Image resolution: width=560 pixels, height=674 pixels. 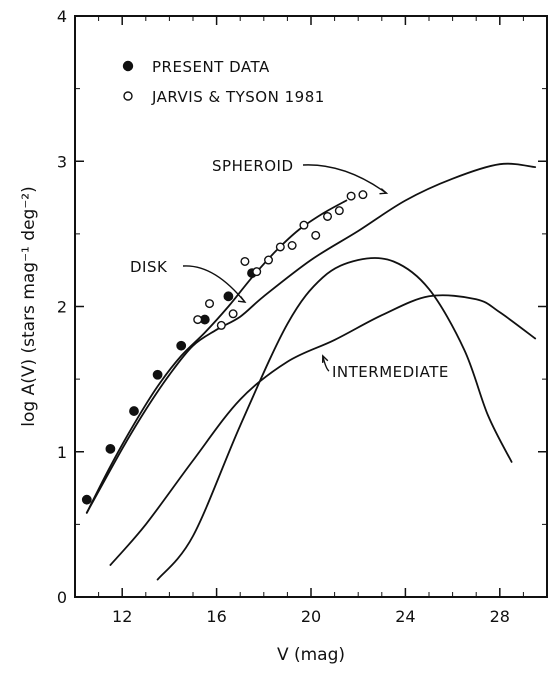 What do you see at coordinates (500, 616) in the screenshot?
I see `x-tick-label: 28` at bounding box center [500, 616].